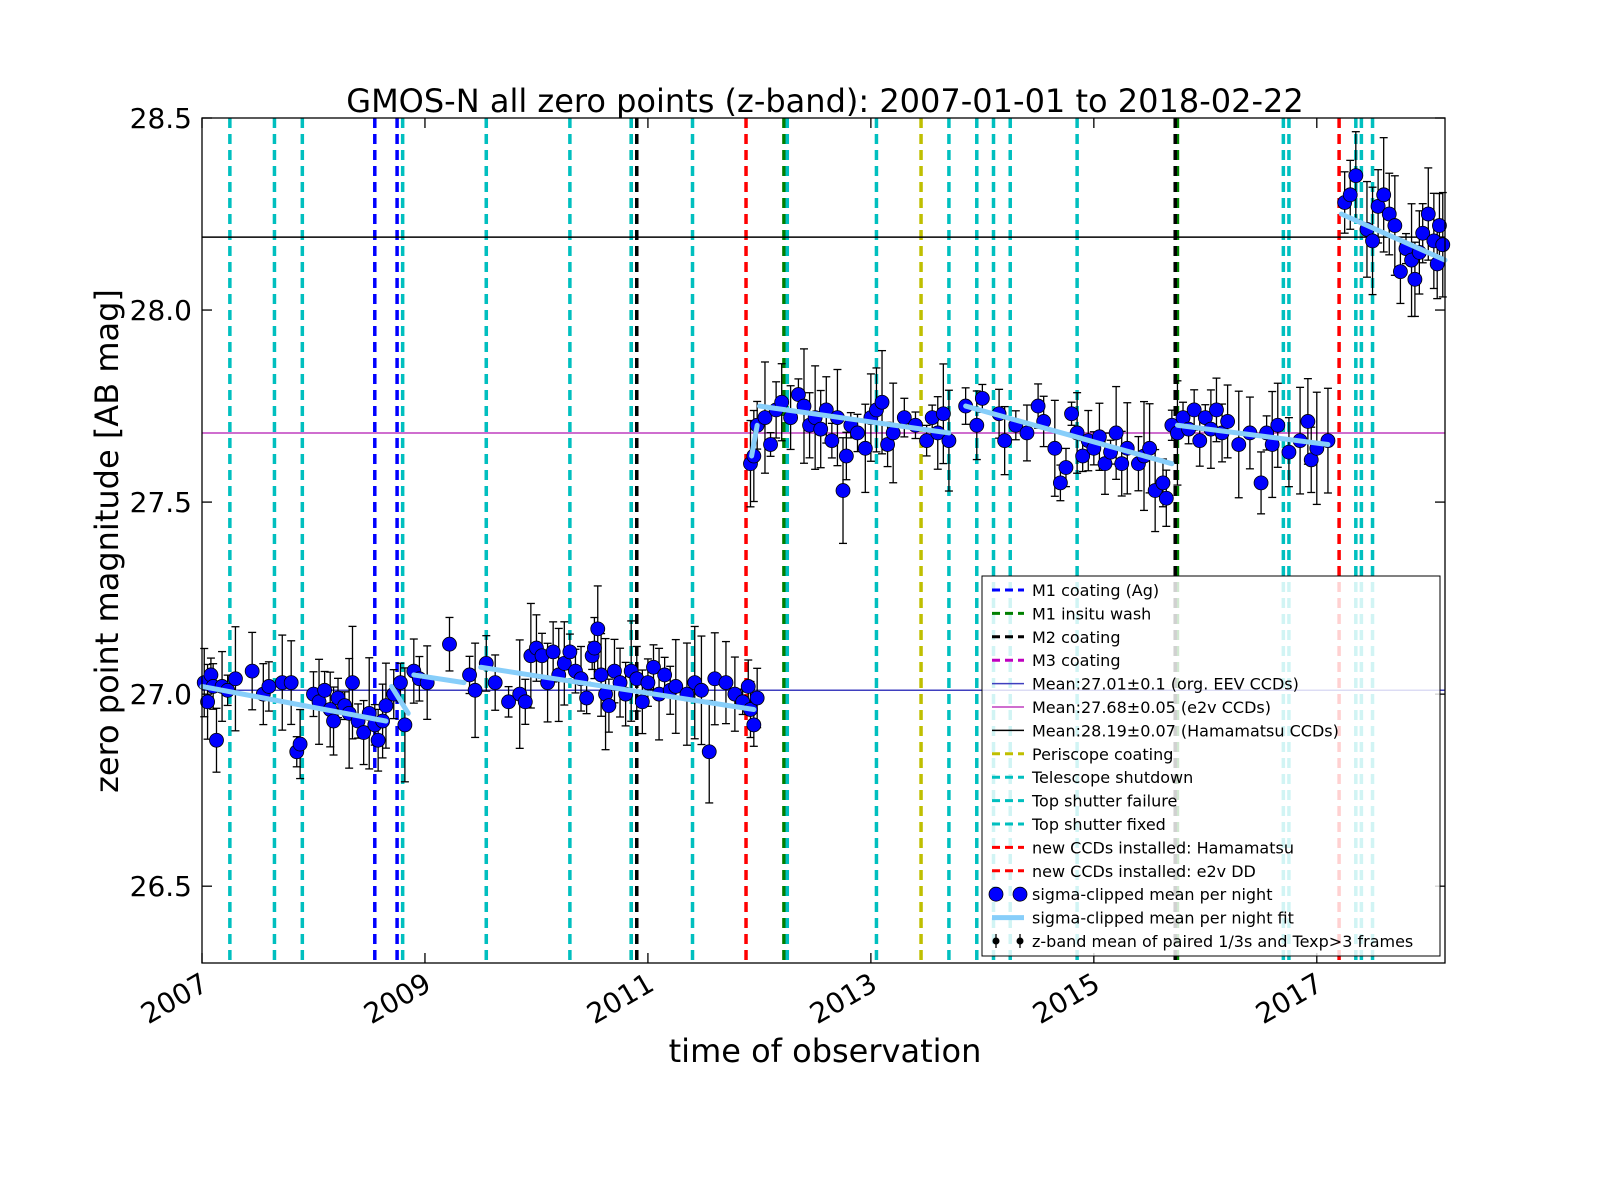 This screenshot has width=1600, height=1200. I want to click on y-tick-label: 28.5, so click(161, 118).